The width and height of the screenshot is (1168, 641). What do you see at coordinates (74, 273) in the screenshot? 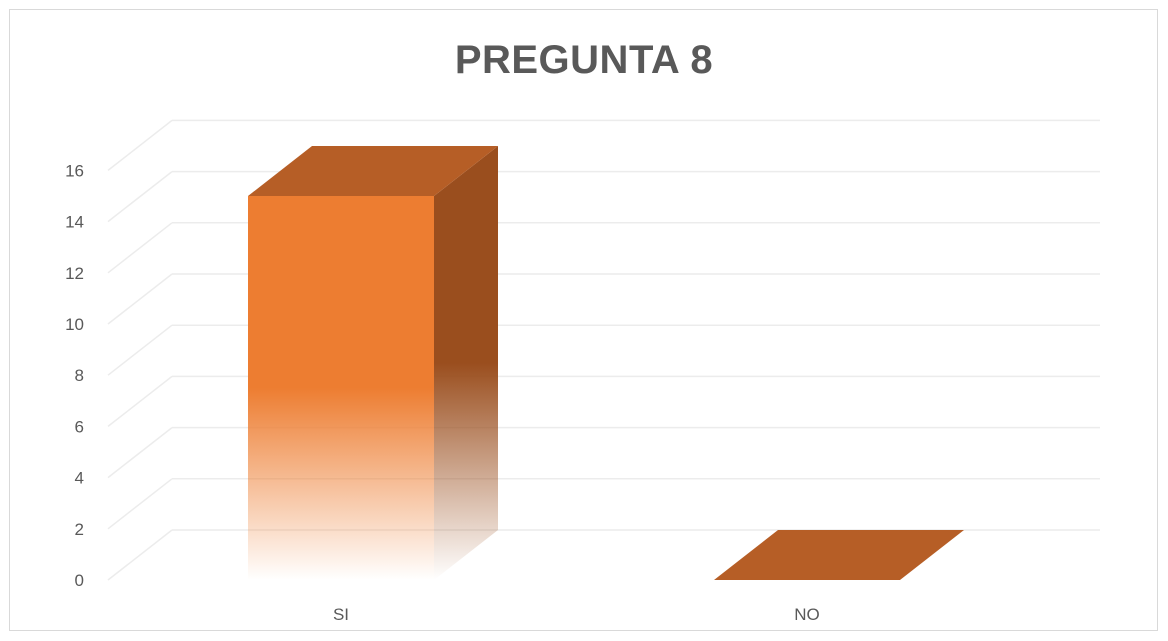
I see `y-tick-label: 12` at bounding box center [74, 273].